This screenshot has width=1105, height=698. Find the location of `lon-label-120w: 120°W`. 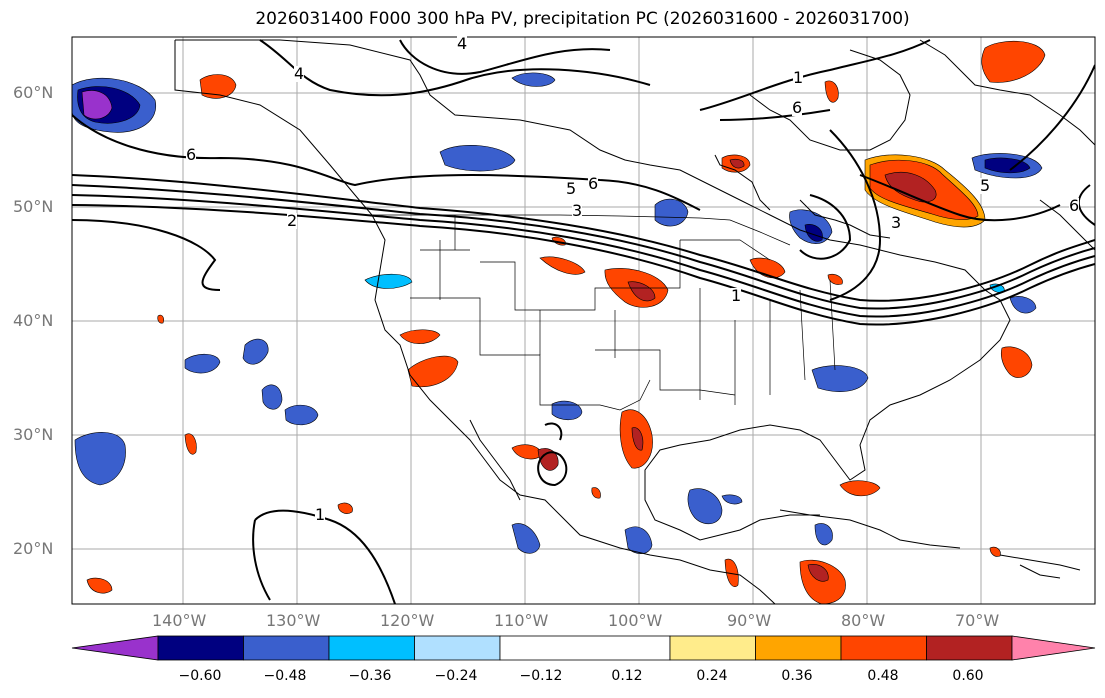

lon-label-120w: 120°W is located at coordinates (407, 620).